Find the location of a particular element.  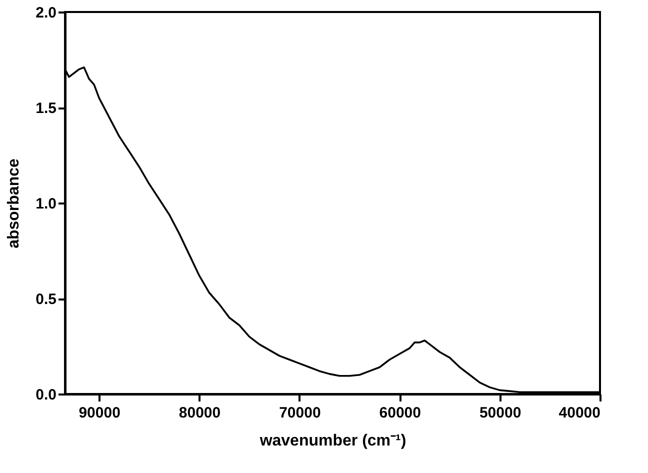

y-tick-label: 1.0 is located at coordinates (46, 204).